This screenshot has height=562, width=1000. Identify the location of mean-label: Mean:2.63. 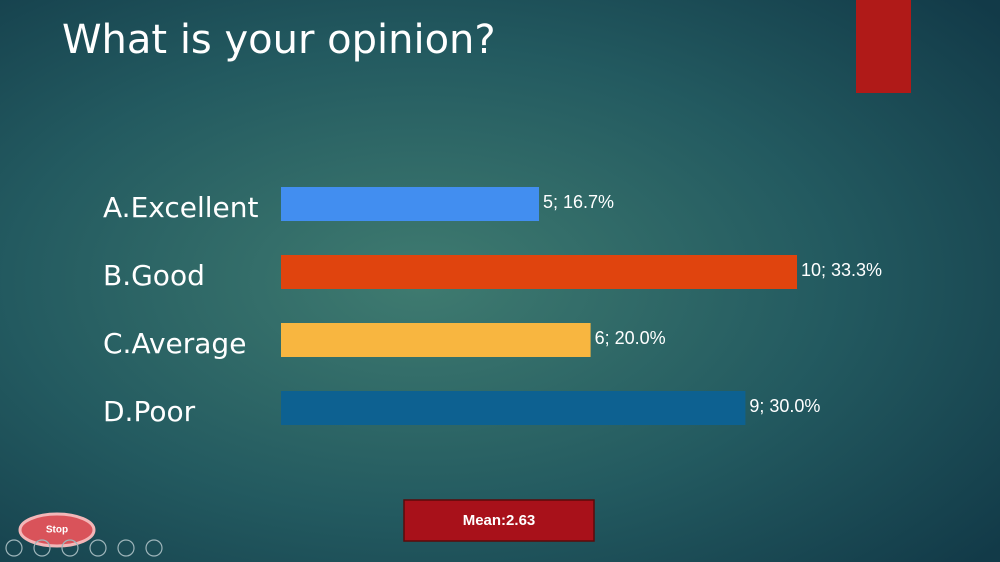
(499, 520).